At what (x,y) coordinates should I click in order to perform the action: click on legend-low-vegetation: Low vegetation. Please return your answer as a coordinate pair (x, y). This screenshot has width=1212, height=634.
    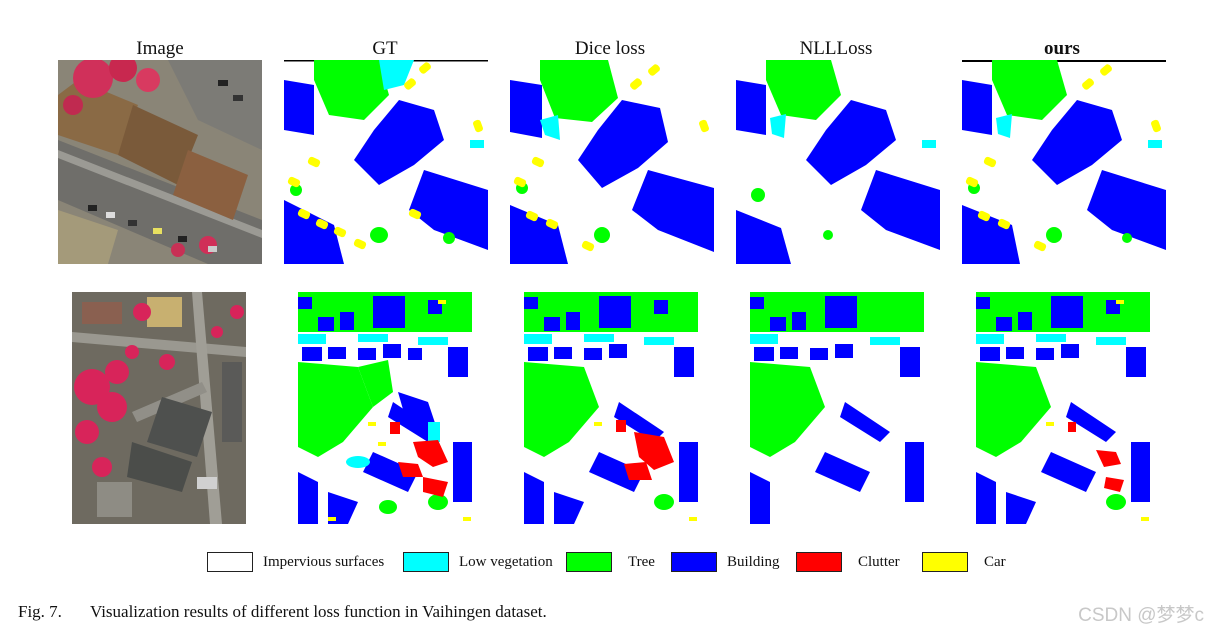
    Looking at the image, I should click on (478, 562).